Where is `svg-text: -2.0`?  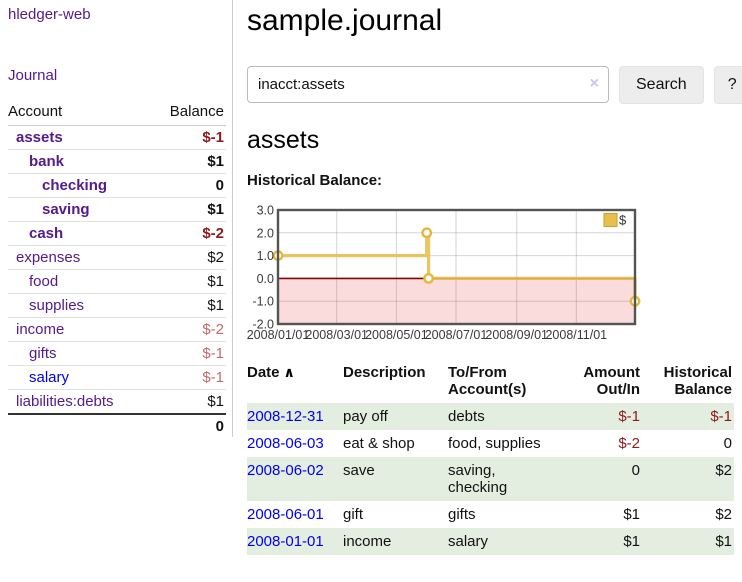 svg-text: -2.0 is located at coordinates (263, 325).